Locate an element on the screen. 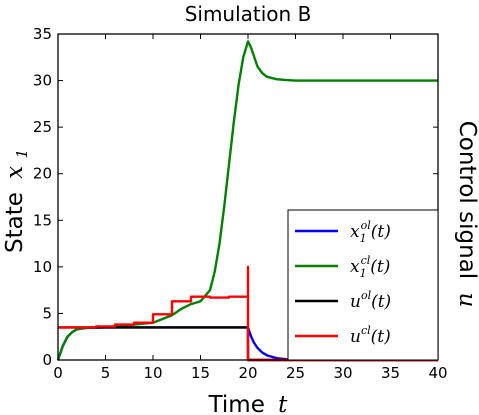 This screenshot has width=479, height=415. legend-entry: uol(t) is located at coordinates (370, 300).